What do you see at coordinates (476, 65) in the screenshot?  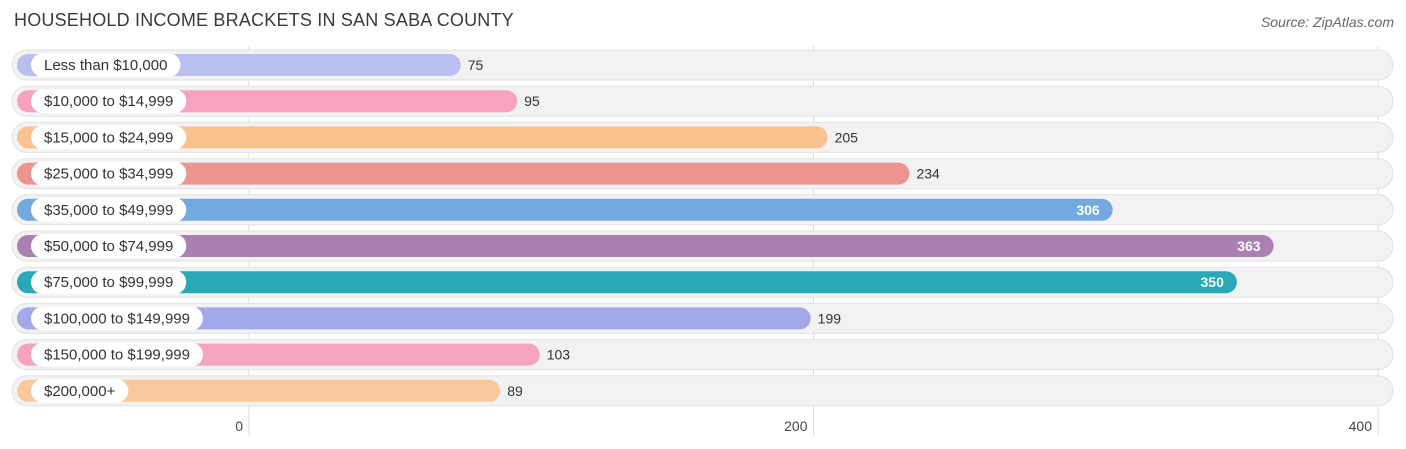 I see `value-label: 75` at bounding box center [476, 65].